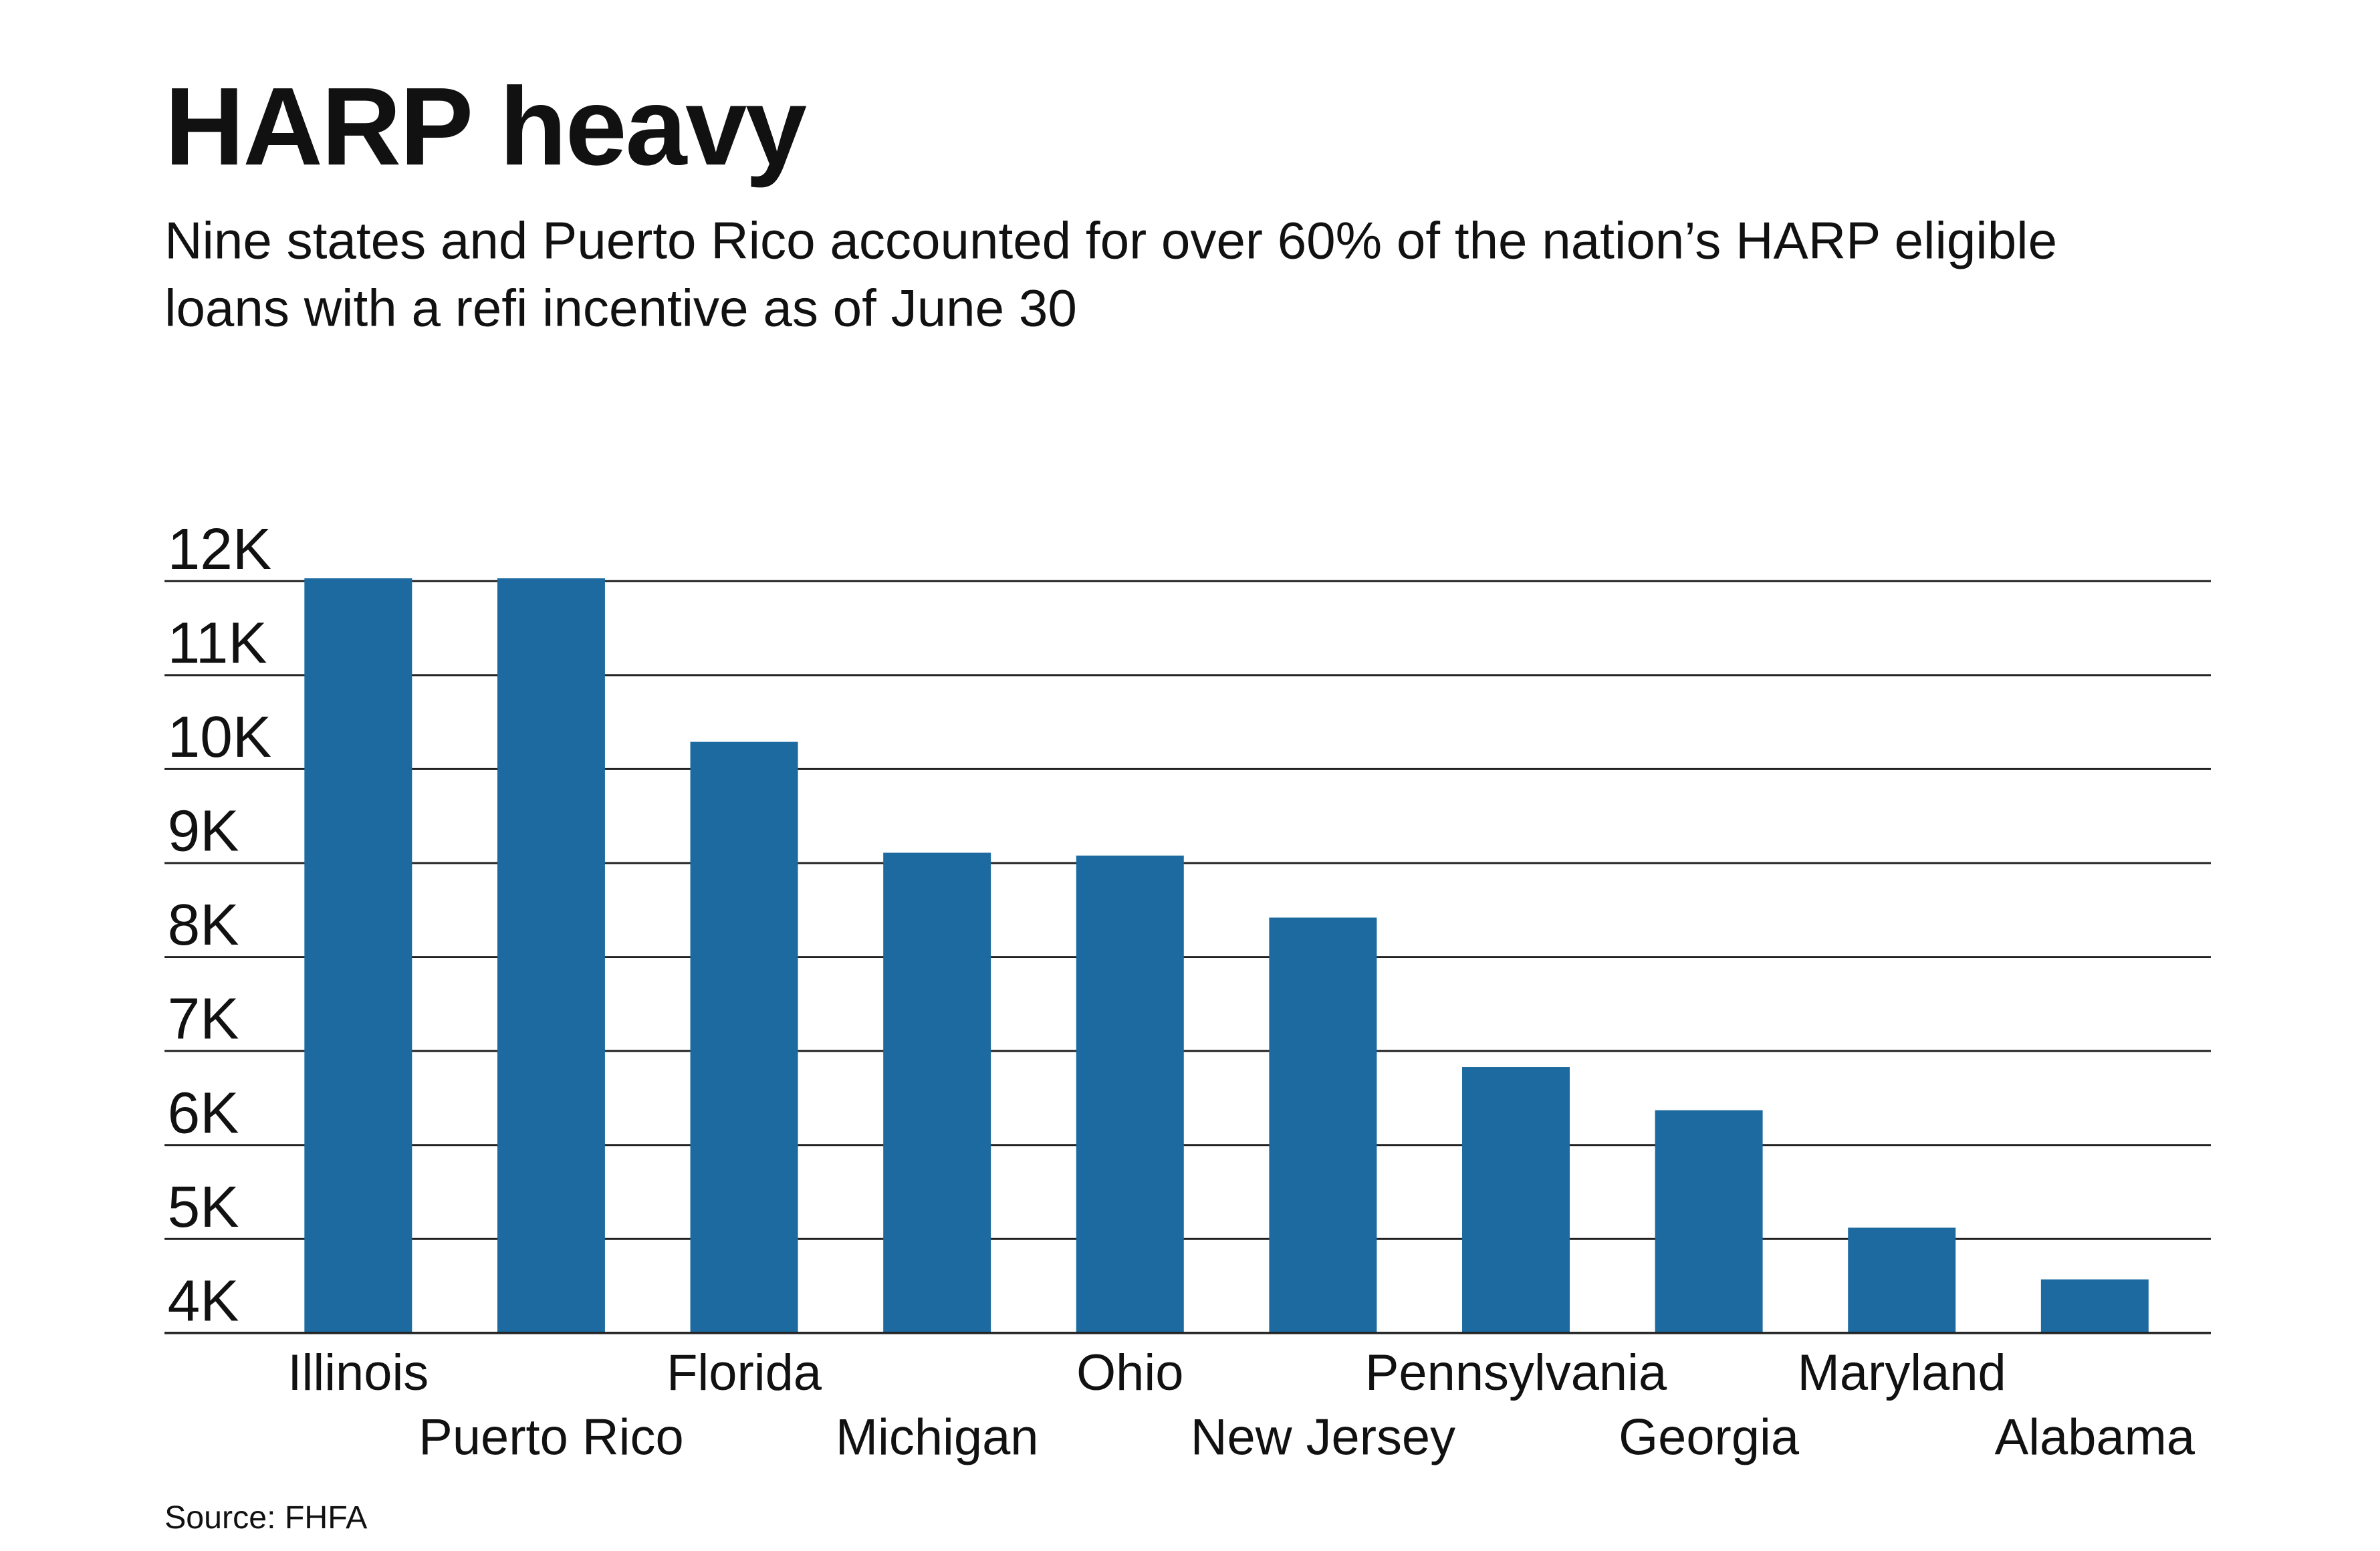 This screenshot has width=2380, height=1551. What do you see at coordinates (203, 1019) in the screenshot?
I see `y-tick-label: 7K` at bounding box center [203, 1019].